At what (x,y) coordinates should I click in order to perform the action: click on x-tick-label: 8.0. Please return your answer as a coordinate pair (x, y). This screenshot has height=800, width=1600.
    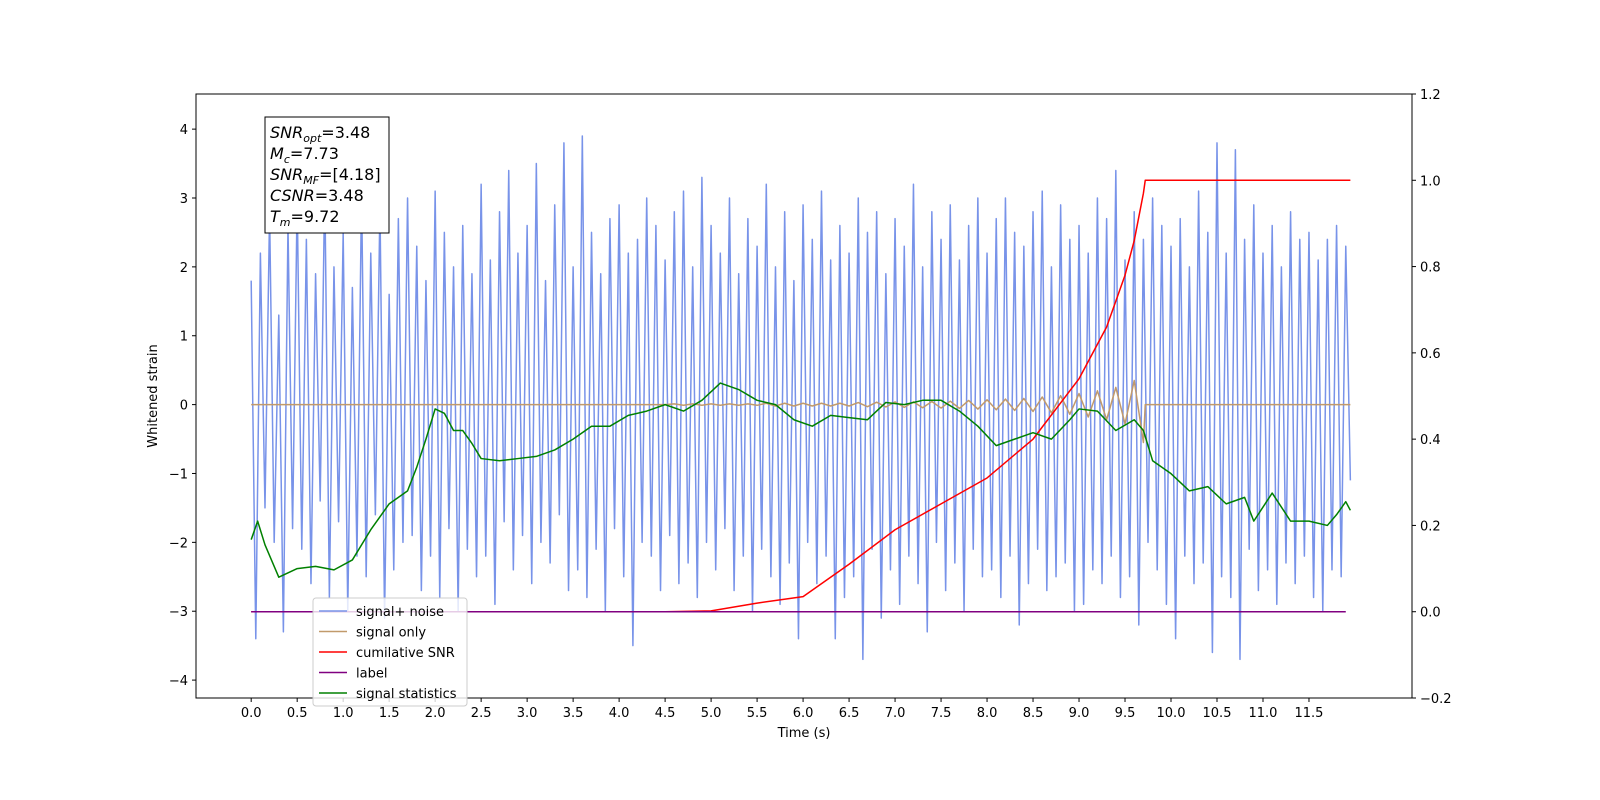
    Looking at the image, I should click on (987, 713).